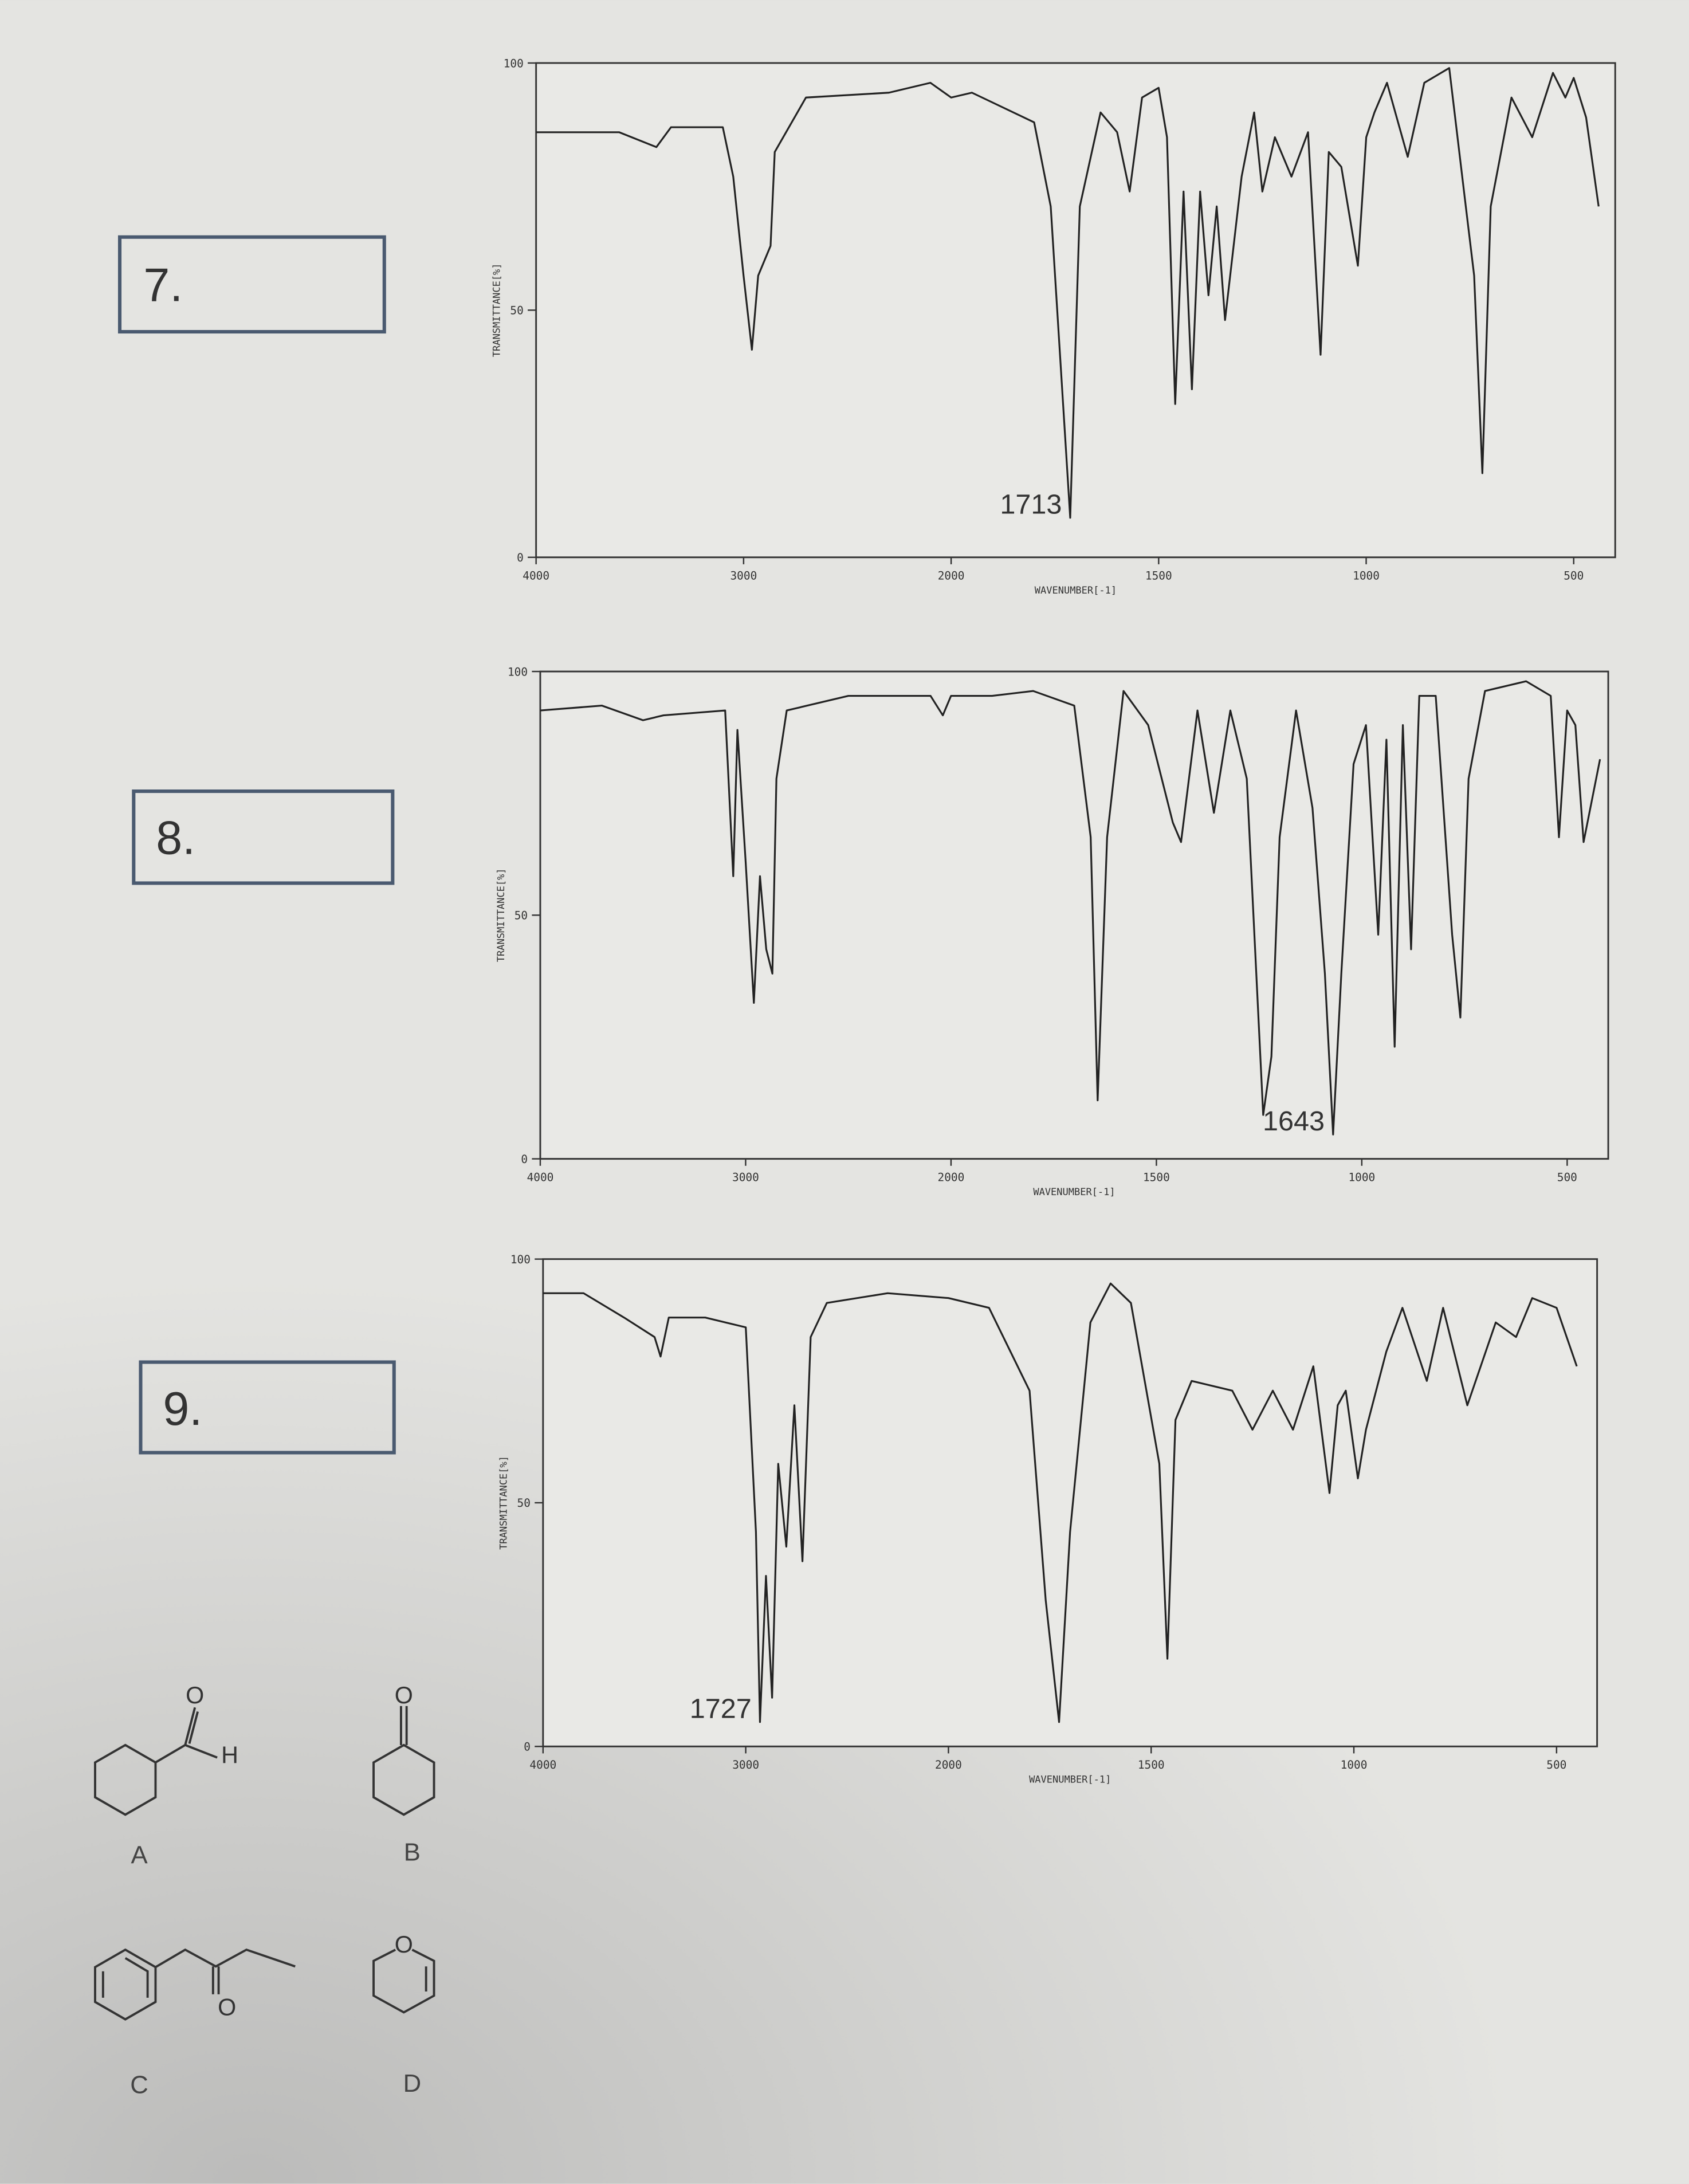 This screenshot has width=1689, height=2184. I want to click on question-number: 7., so click(163, 285).